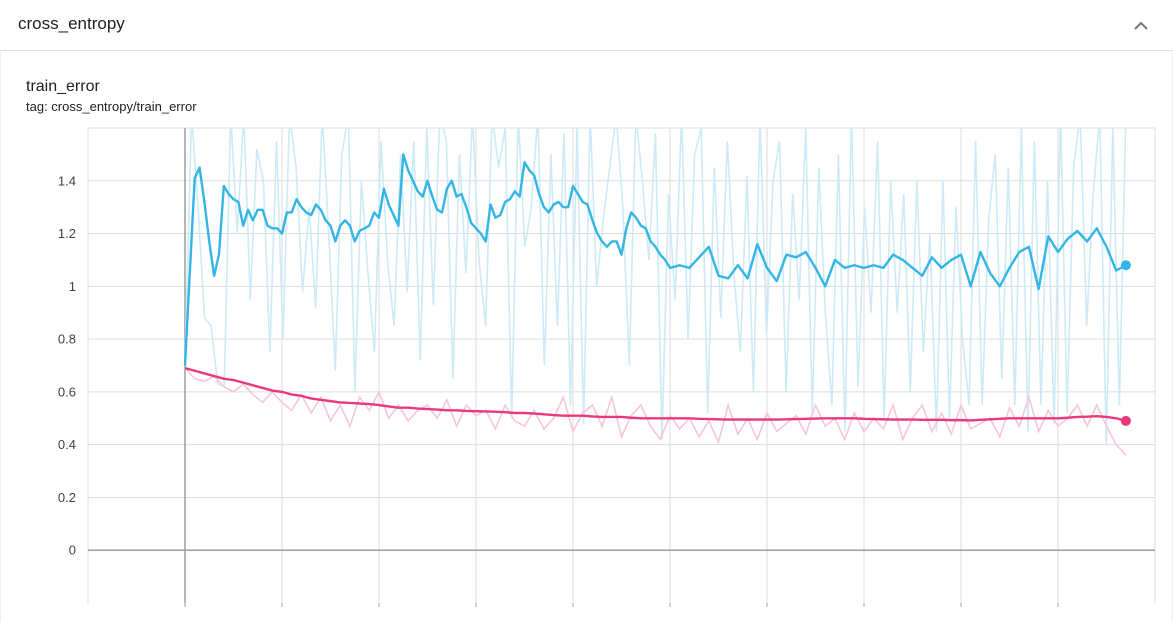 Image resolution: width=1173 pixels, height=622 pixels. Describe the element at coordinates (71, 23) in the screenshot. I see `card-title: cross_entropy` at that location.